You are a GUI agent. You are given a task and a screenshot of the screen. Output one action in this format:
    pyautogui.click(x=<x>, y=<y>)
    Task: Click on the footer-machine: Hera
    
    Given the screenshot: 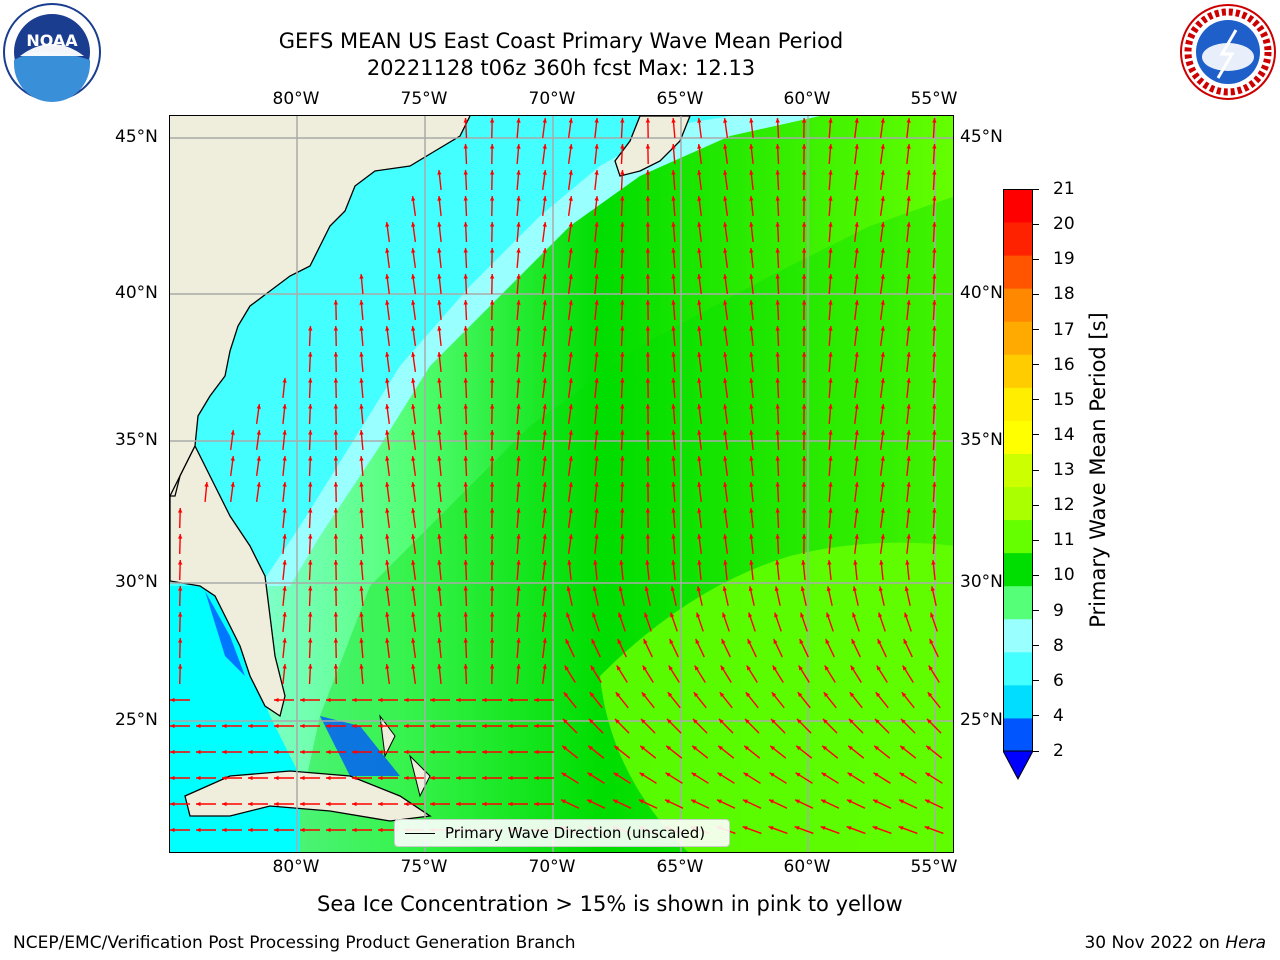 What is the action you would take?
    pyautogui.click(x=1245, y=943)
    